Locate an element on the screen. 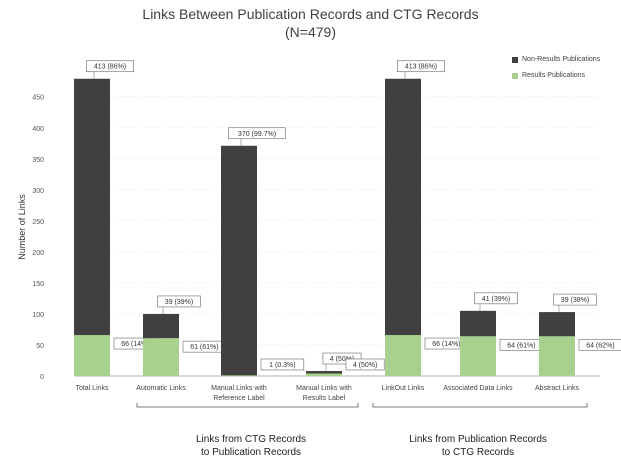 This screenshot has width=621, height=462. x-tick-label: Automatic Links is located at coordinates (161, 388).